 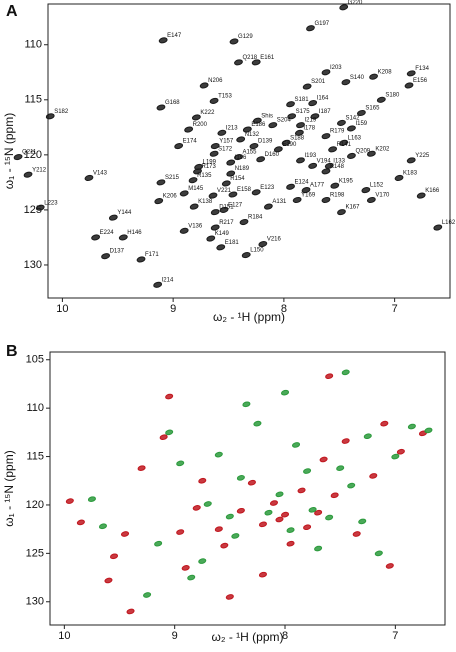 I want to click on peak-label: V170, so click(x=382, y=196).